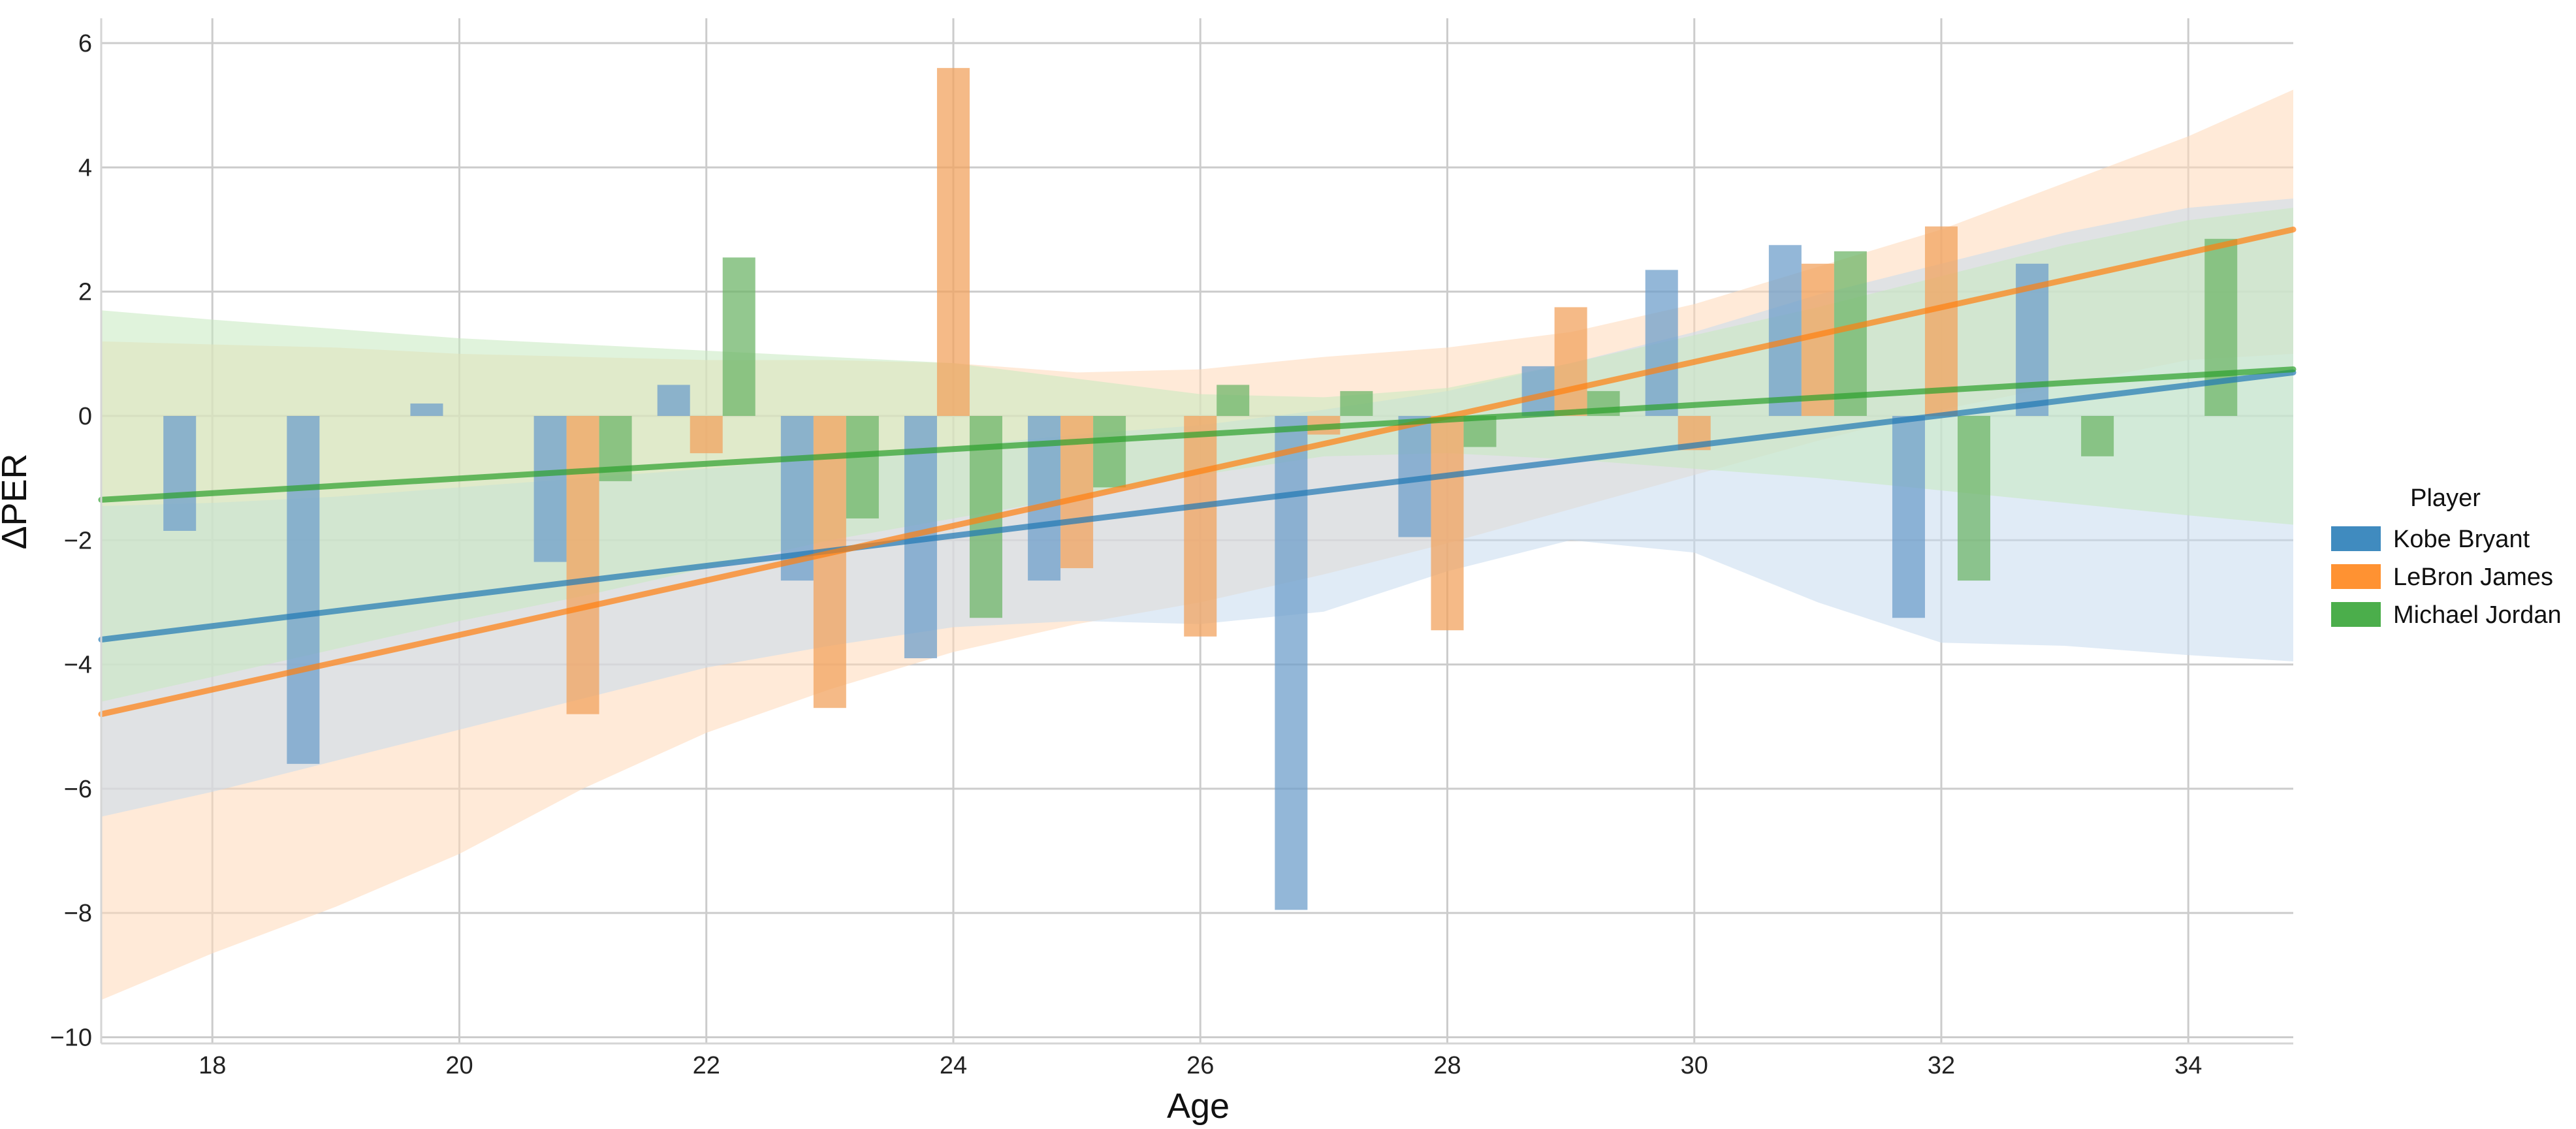 Image resolution: width=2576 pixels, height=1129 pixels. Describe the element at coordinates (78, 789) in the screenshot. I see `y-tick-label: −6` at that location.